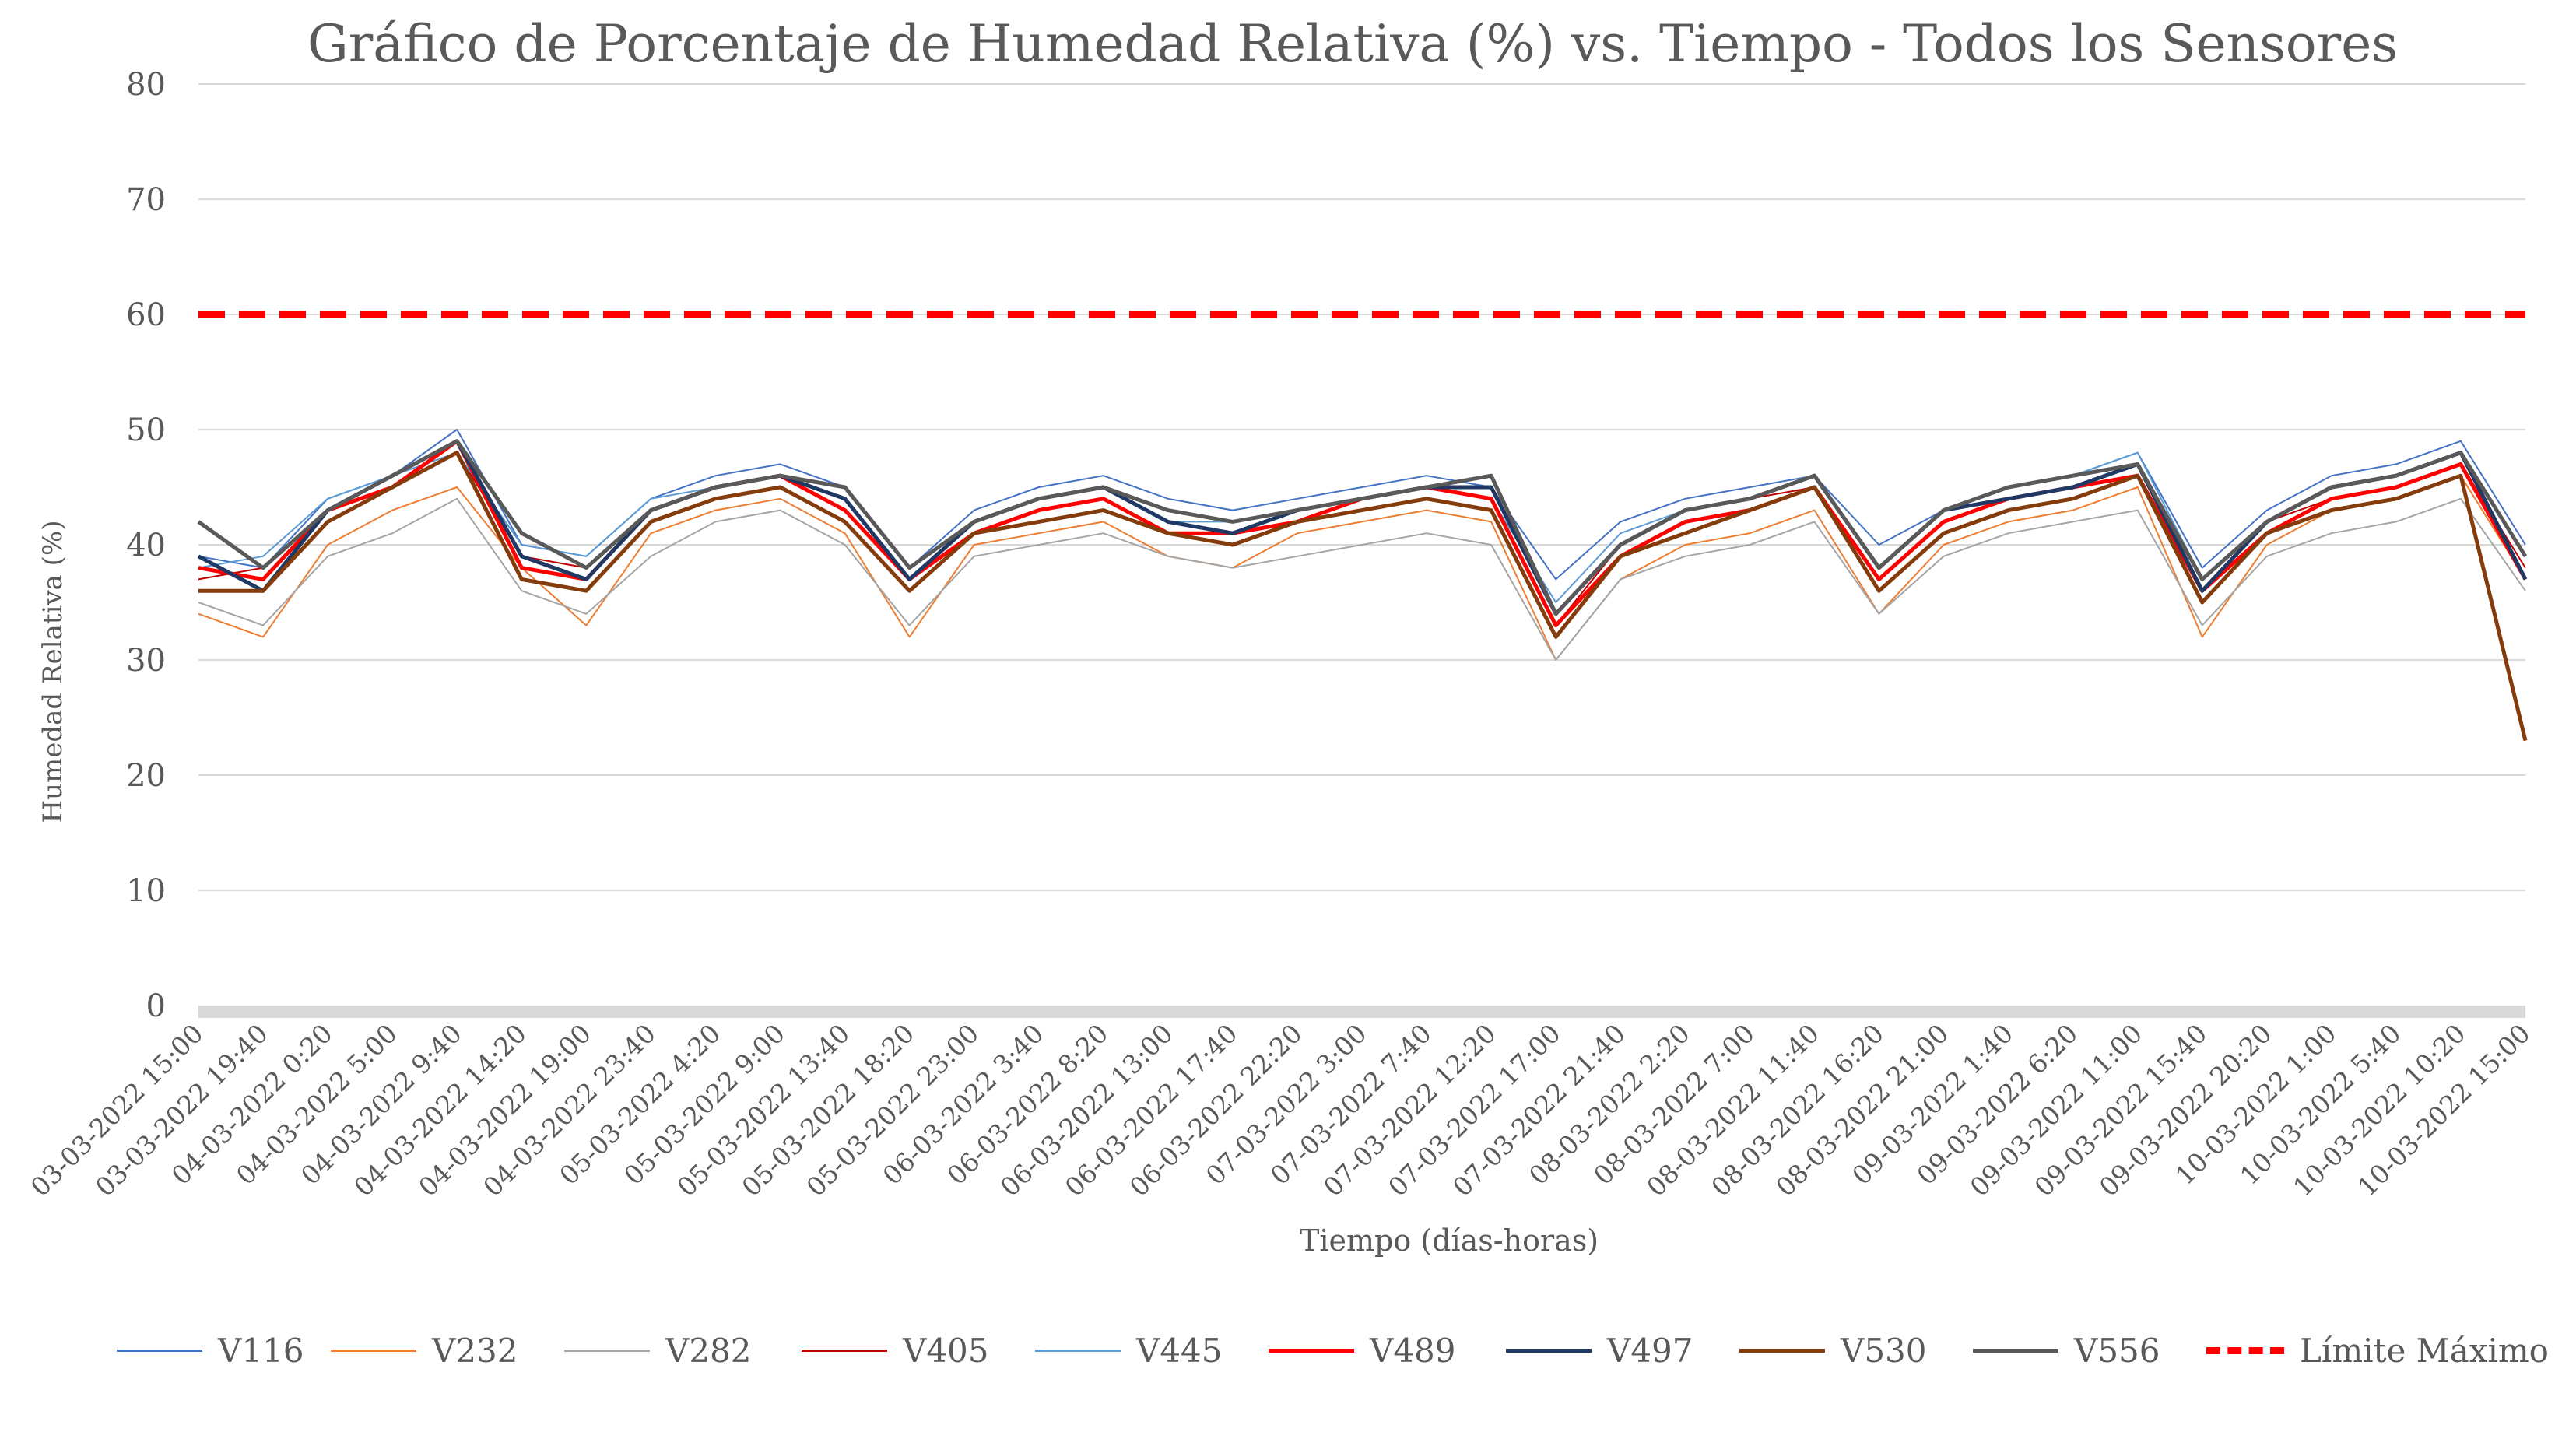 This screenshot has width=2576, height=1439. I want to click on legend-item: V232, so click(424, 1350).